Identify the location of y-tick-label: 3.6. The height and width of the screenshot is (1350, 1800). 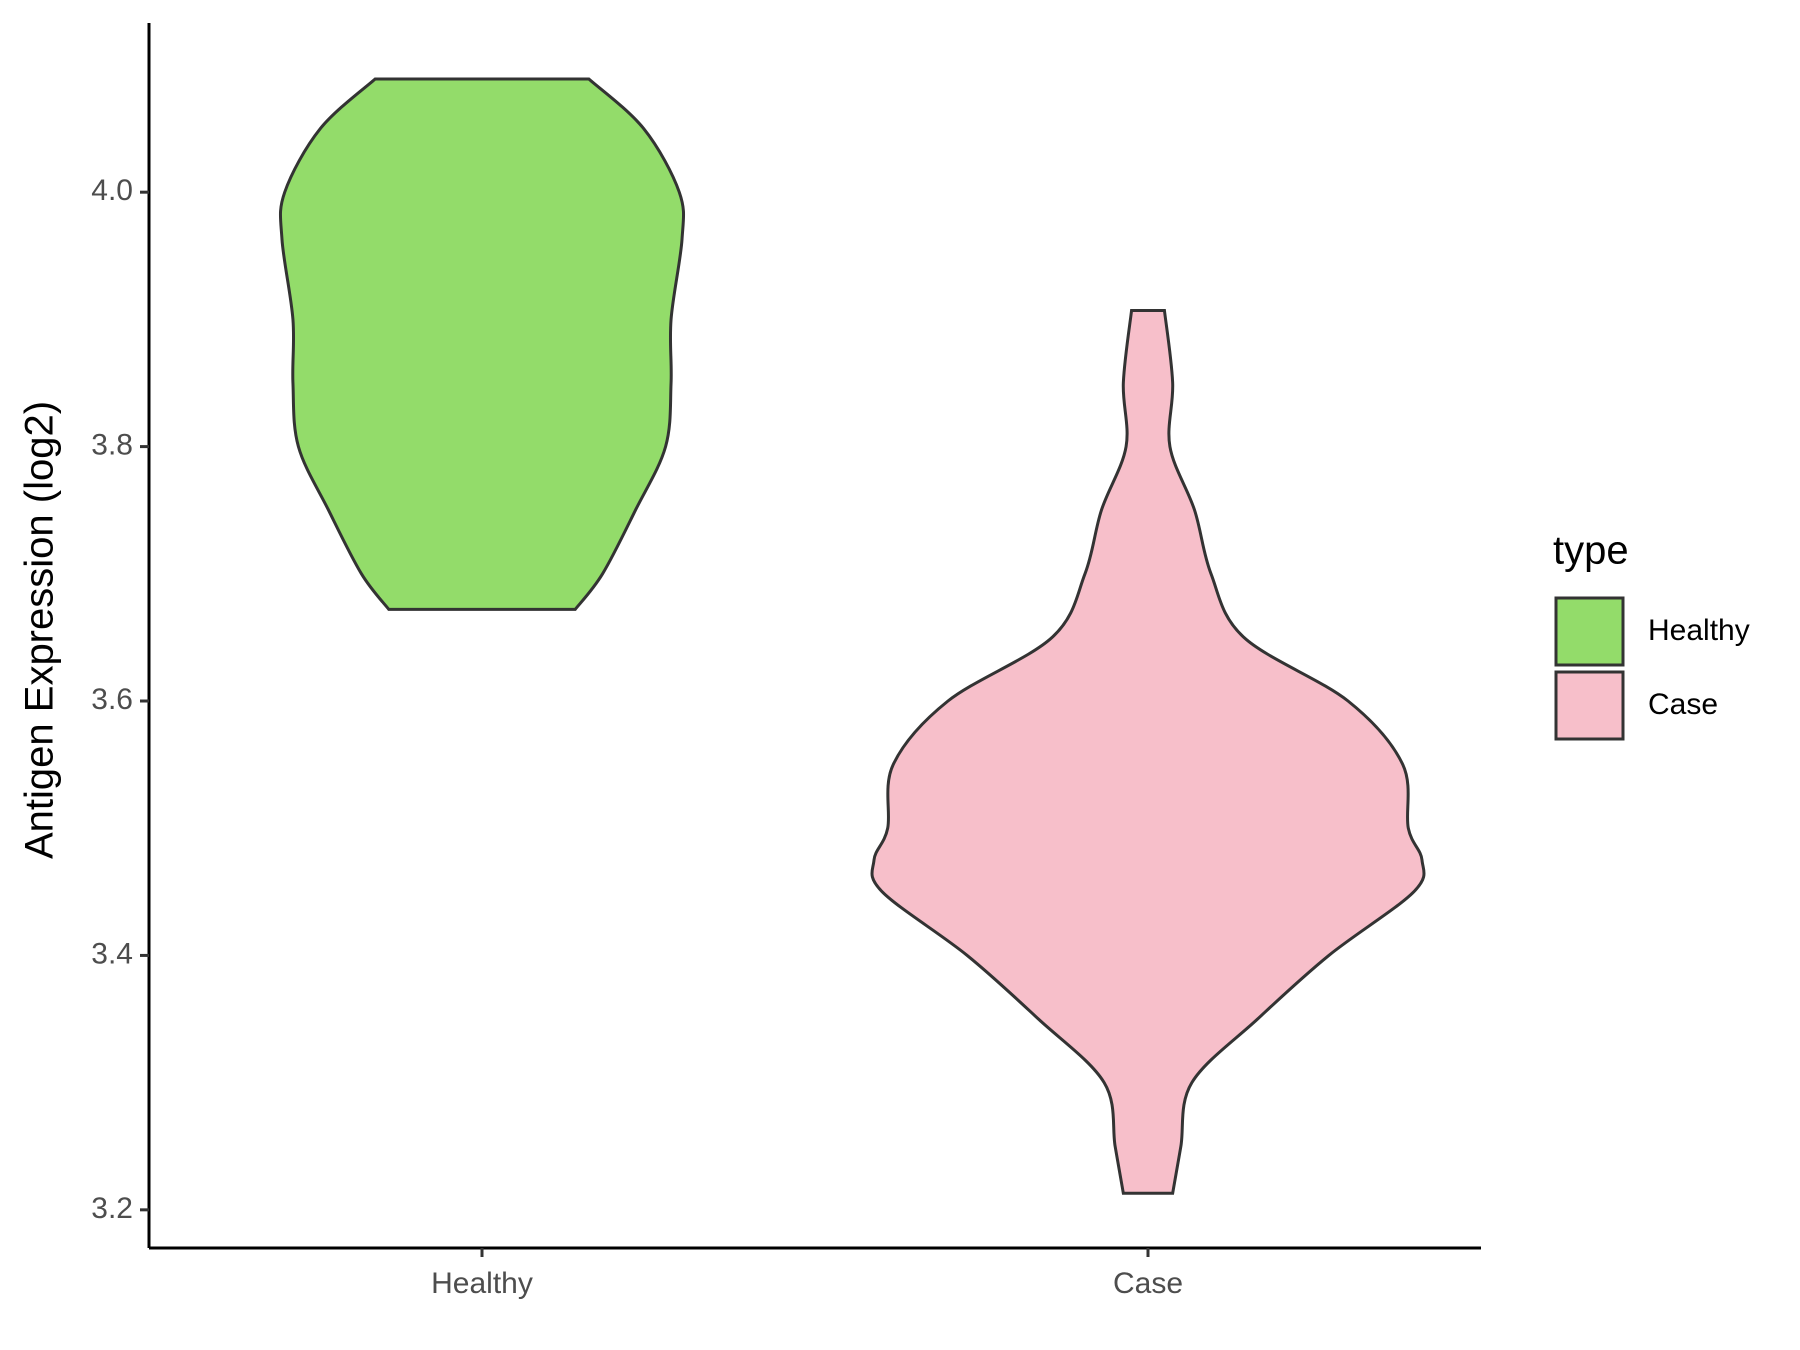
(112, 699).